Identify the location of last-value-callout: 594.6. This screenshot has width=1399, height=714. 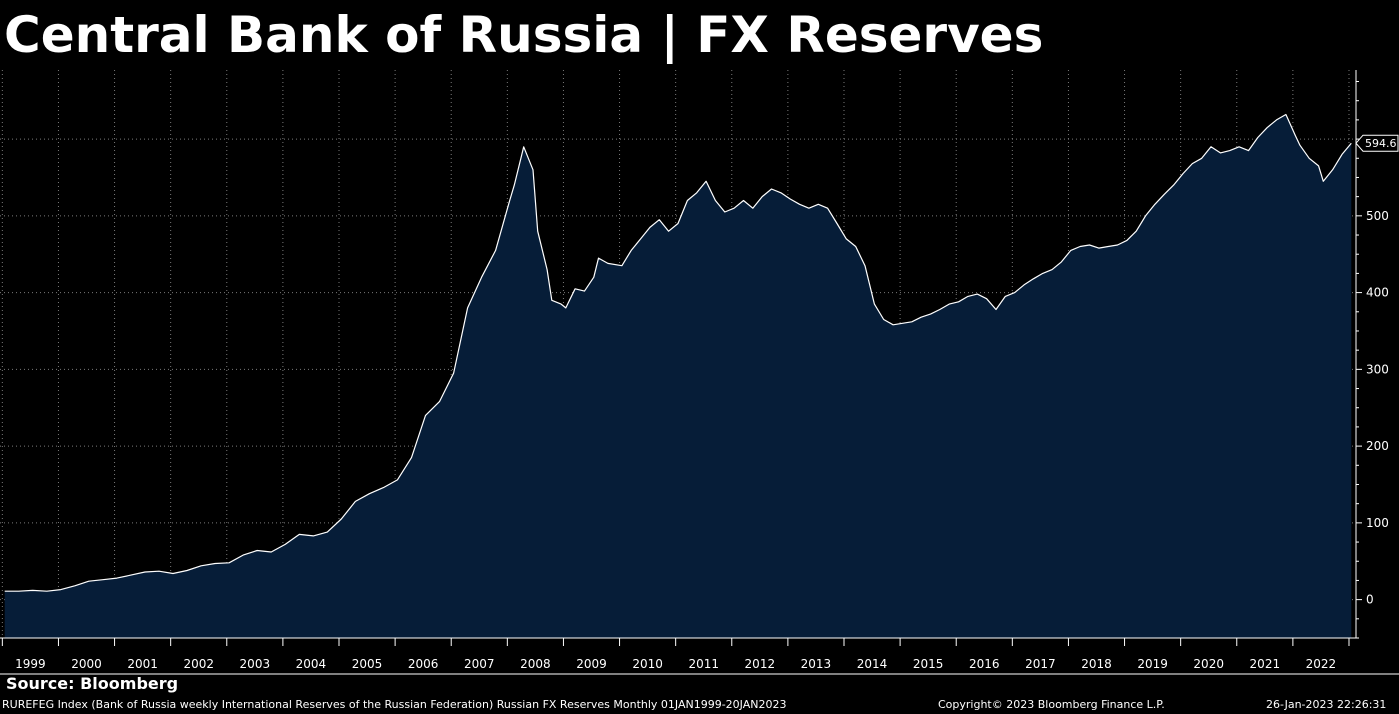
(1377, 143).